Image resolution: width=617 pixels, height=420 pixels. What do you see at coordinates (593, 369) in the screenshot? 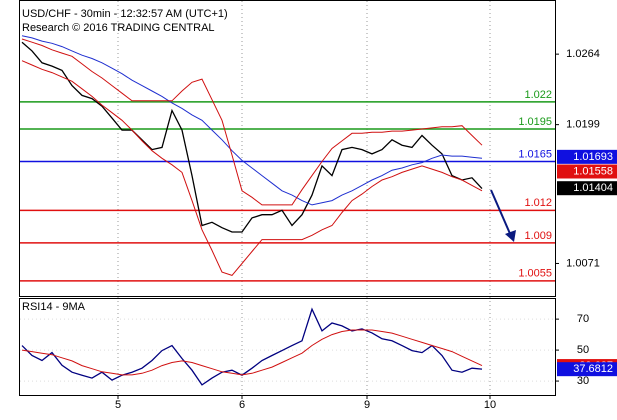
I see `price-tag-label: 37.6812` at bounding box center [593, 369].